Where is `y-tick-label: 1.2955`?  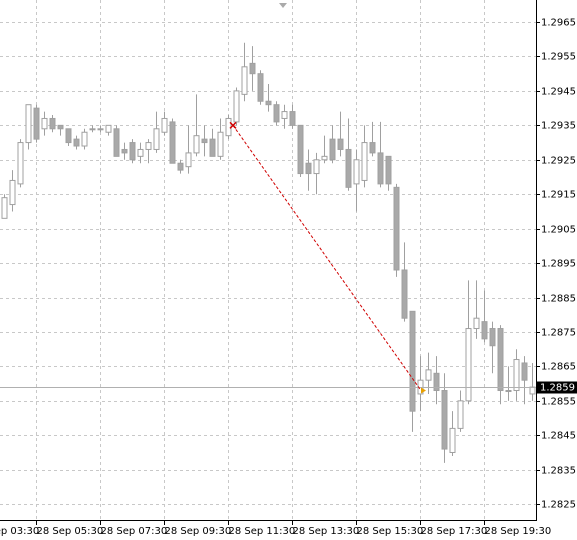 y-tick-label: 1.2955 is located at coordinates (558, 57).